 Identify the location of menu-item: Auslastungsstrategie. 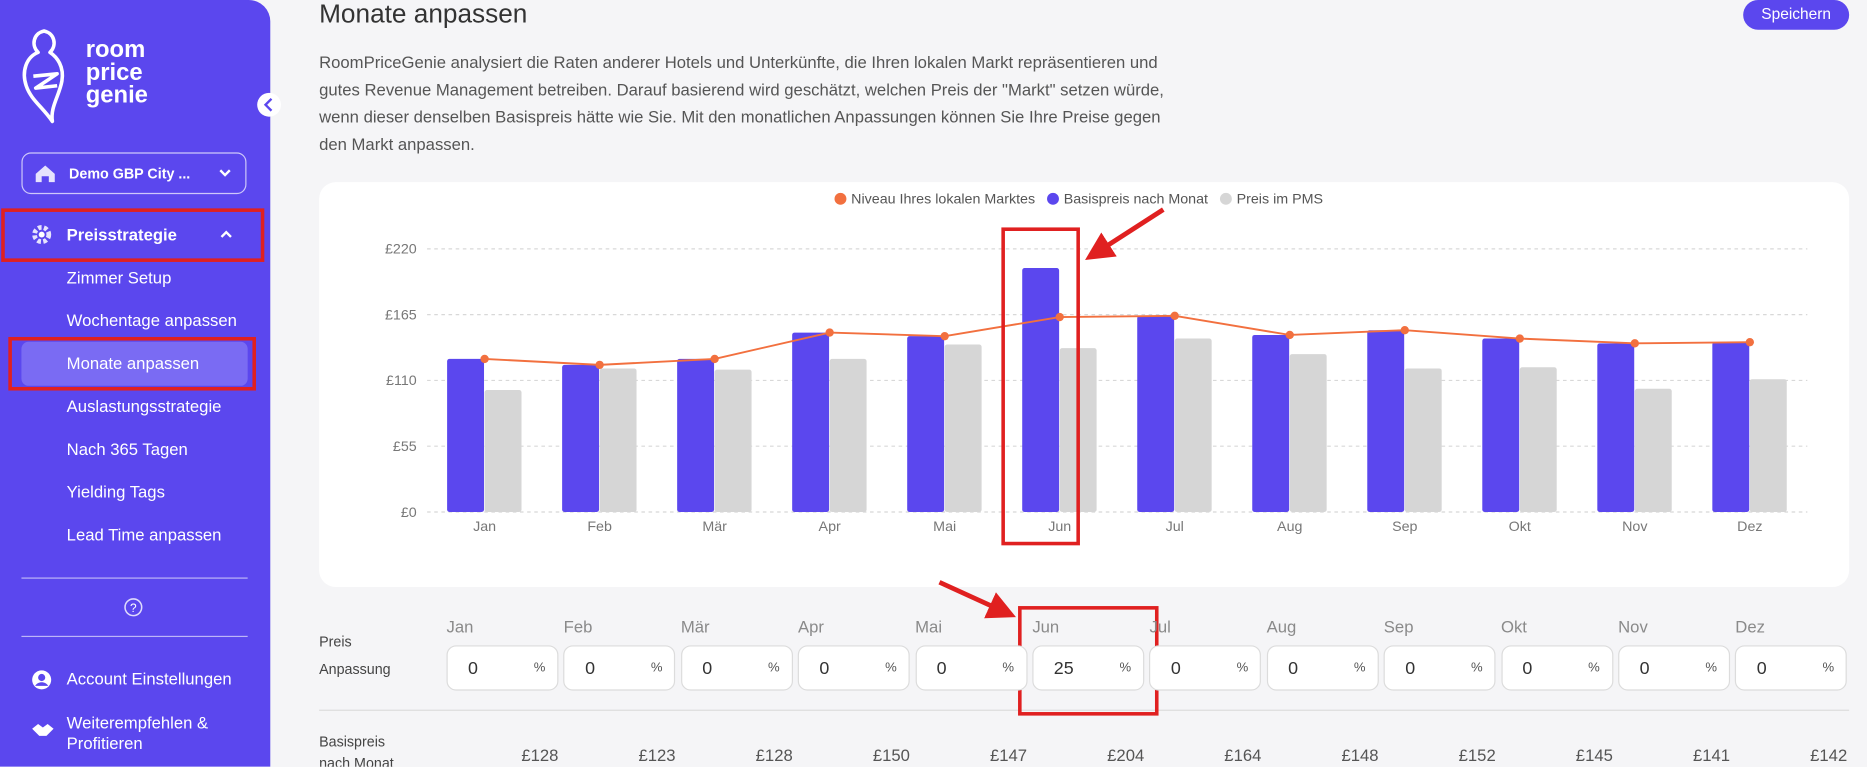
(144, 406).